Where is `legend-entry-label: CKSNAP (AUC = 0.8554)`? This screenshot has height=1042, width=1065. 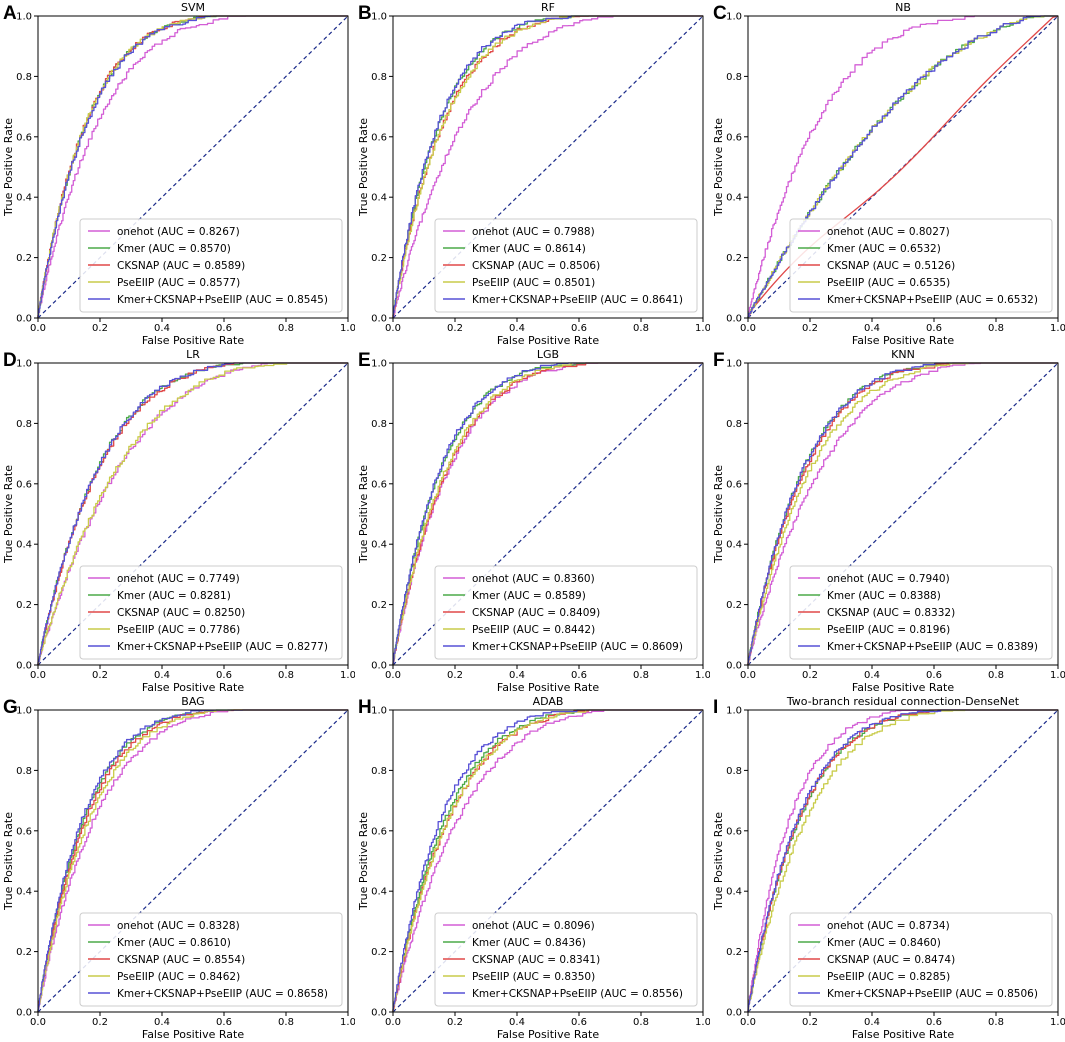 legend-entry-label: CKSNAP (AUC = 0.8554) is located at coordinates (181, 960).